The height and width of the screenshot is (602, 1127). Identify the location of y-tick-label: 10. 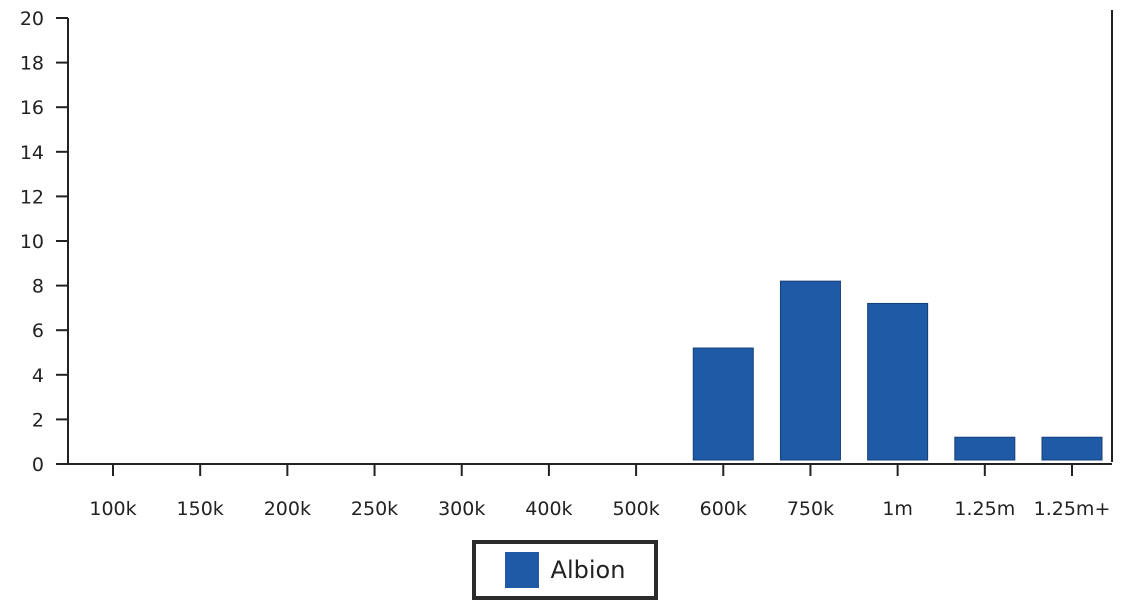
(32, 242).